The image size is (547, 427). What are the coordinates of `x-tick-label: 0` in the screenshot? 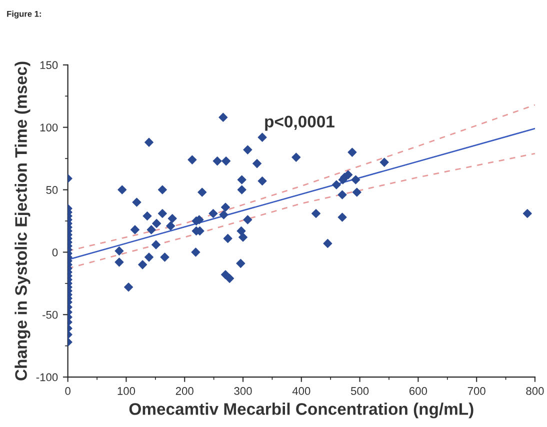 It's located at (67, 391).